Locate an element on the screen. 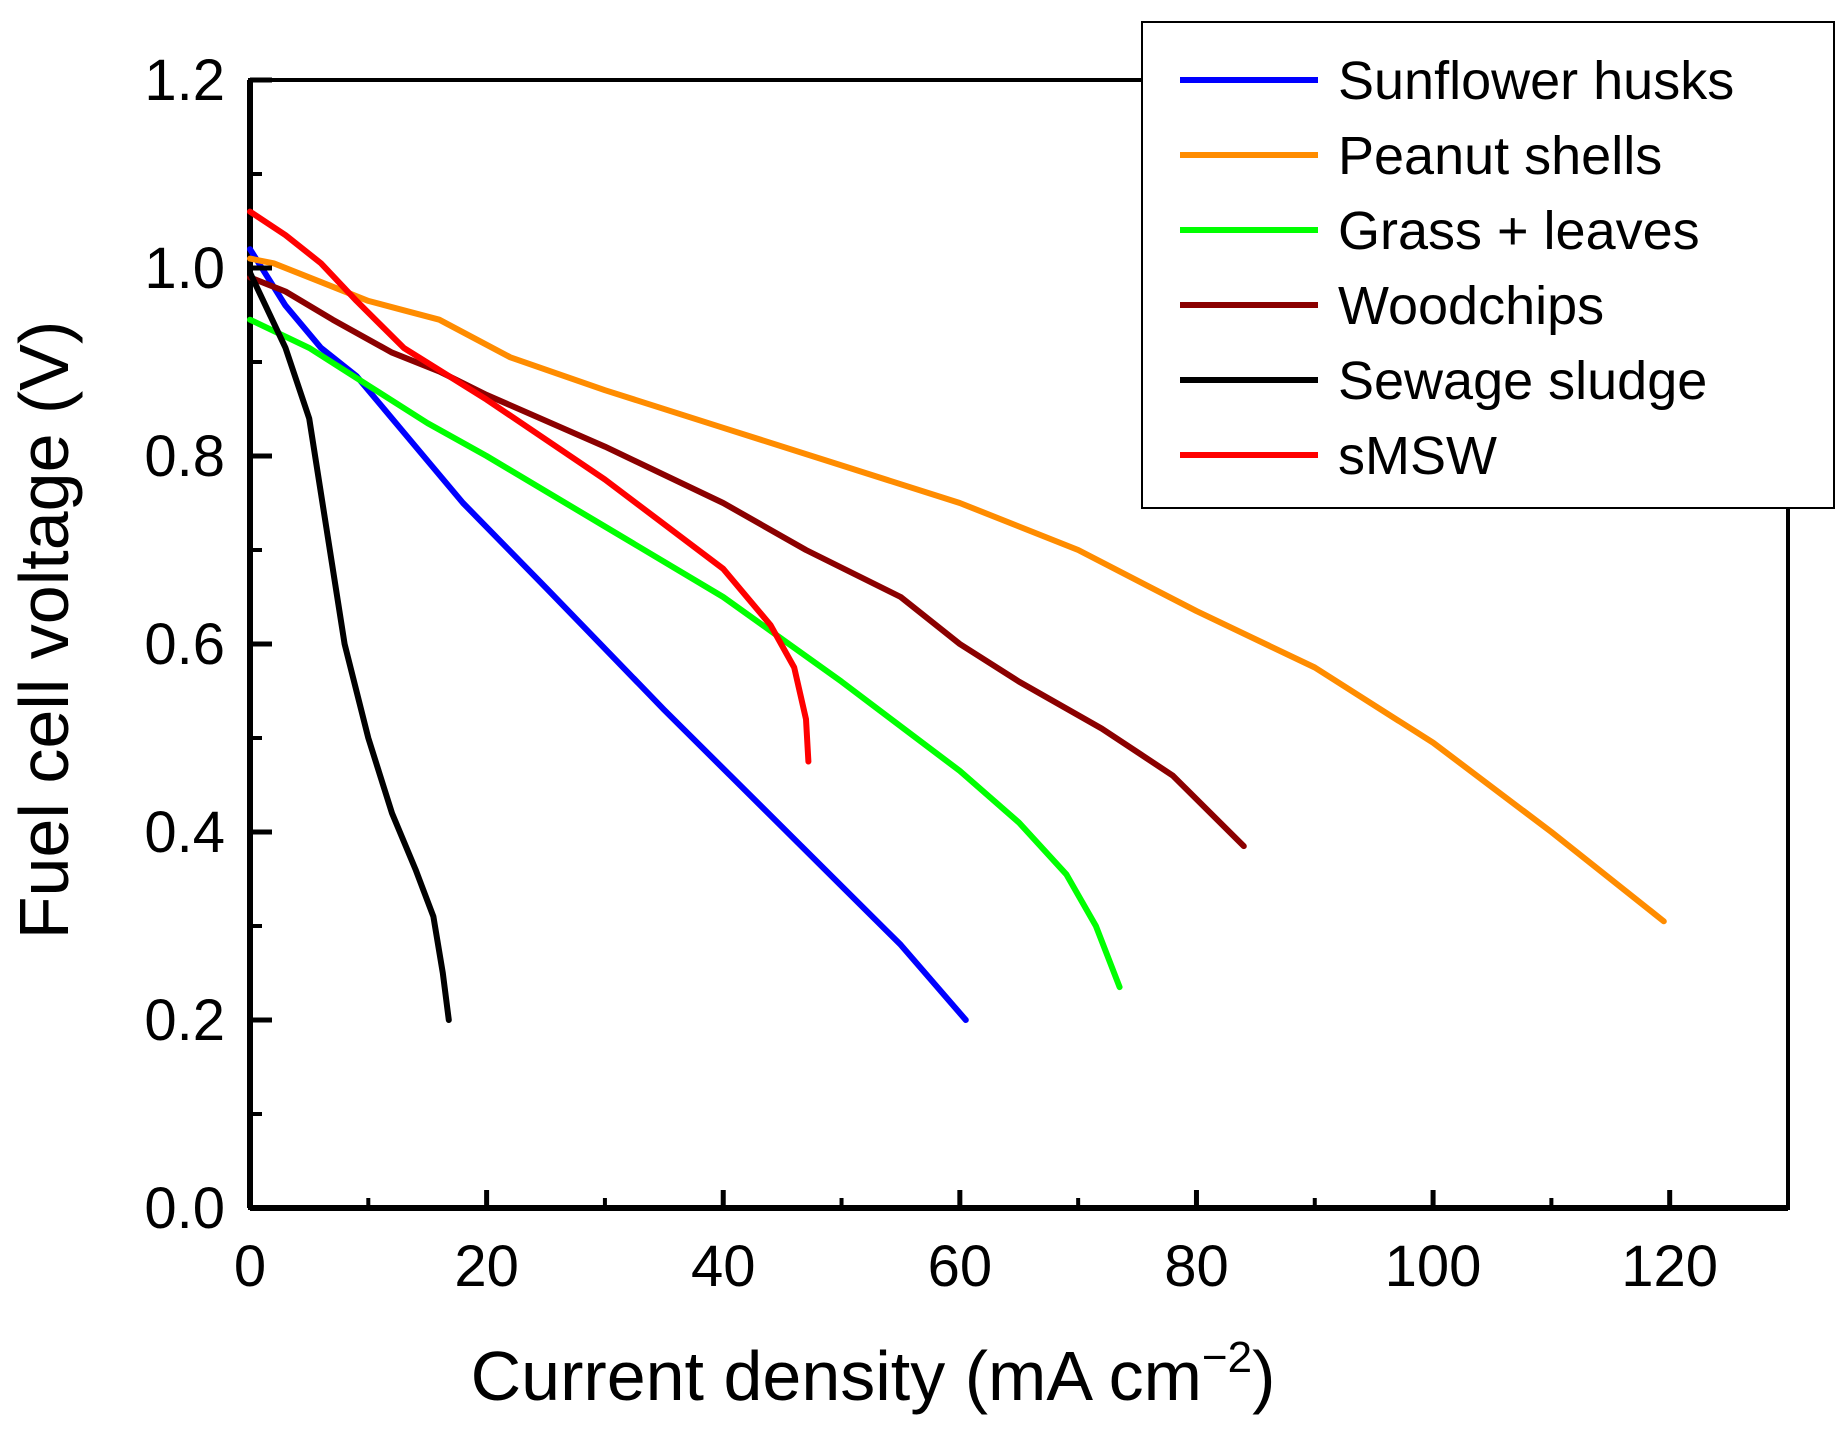 The image size is (1844, 1440). y-tick-label: 0.4 is located at coordinates (184, 832).